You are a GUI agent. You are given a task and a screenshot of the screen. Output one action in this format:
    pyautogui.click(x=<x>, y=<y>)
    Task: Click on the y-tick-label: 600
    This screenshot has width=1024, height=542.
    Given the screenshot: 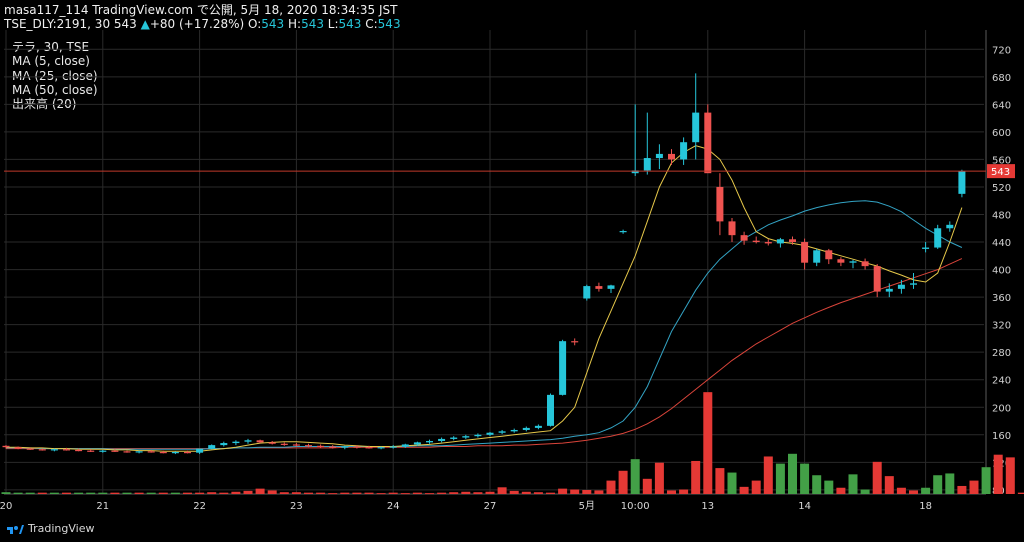 What is the action you would take?
    pyautogui.click(x=1001, y=133)
    